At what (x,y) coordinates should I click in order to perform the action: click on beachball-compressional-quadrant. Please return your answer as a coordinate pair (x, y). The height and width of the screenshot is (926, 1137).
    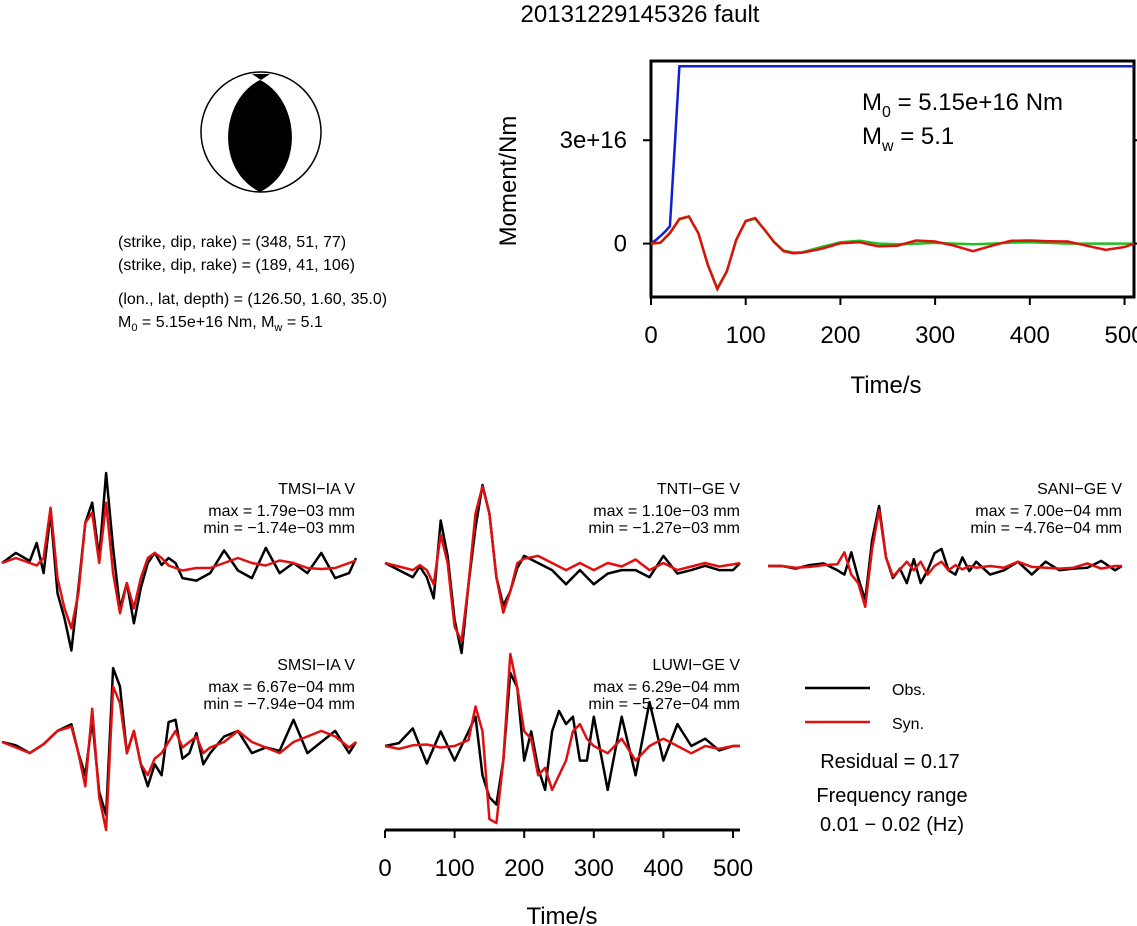
    Looking at the image, I should click on (260, 136).